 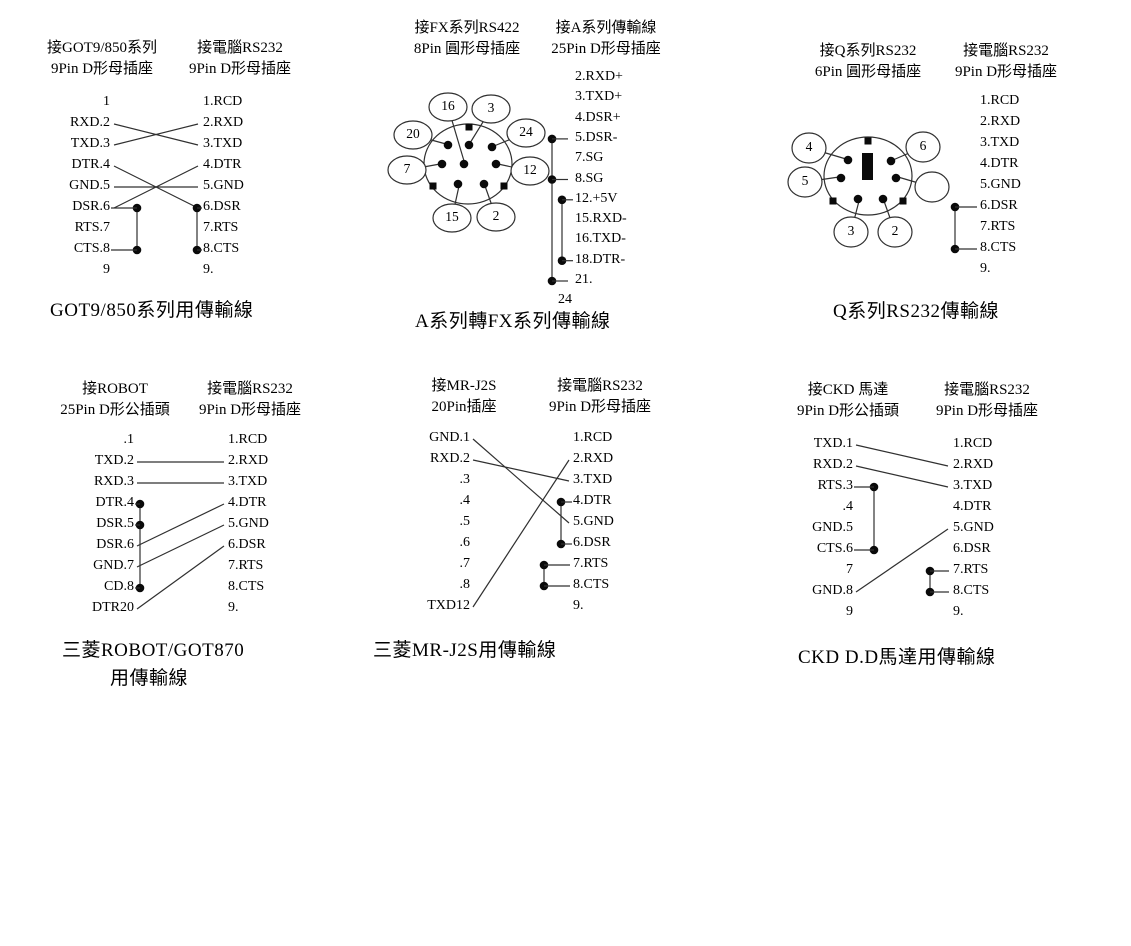 What do you see at coordinates (449, 458) in the screenshot?
I see `pin-label-left: RXD.2` at bounding box center [449, 458].